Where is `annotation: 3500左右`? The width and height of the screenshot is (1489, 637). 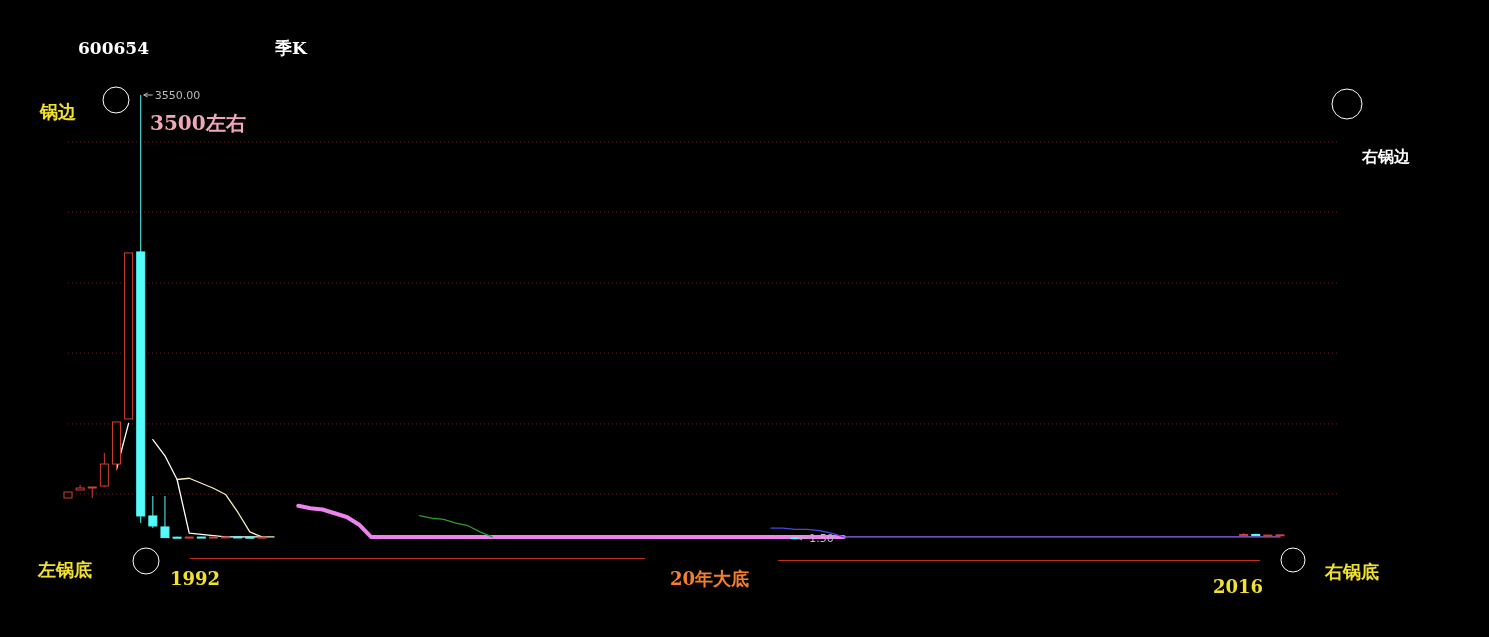
annotation: 3500左右 is located at coordinates (198, 123).